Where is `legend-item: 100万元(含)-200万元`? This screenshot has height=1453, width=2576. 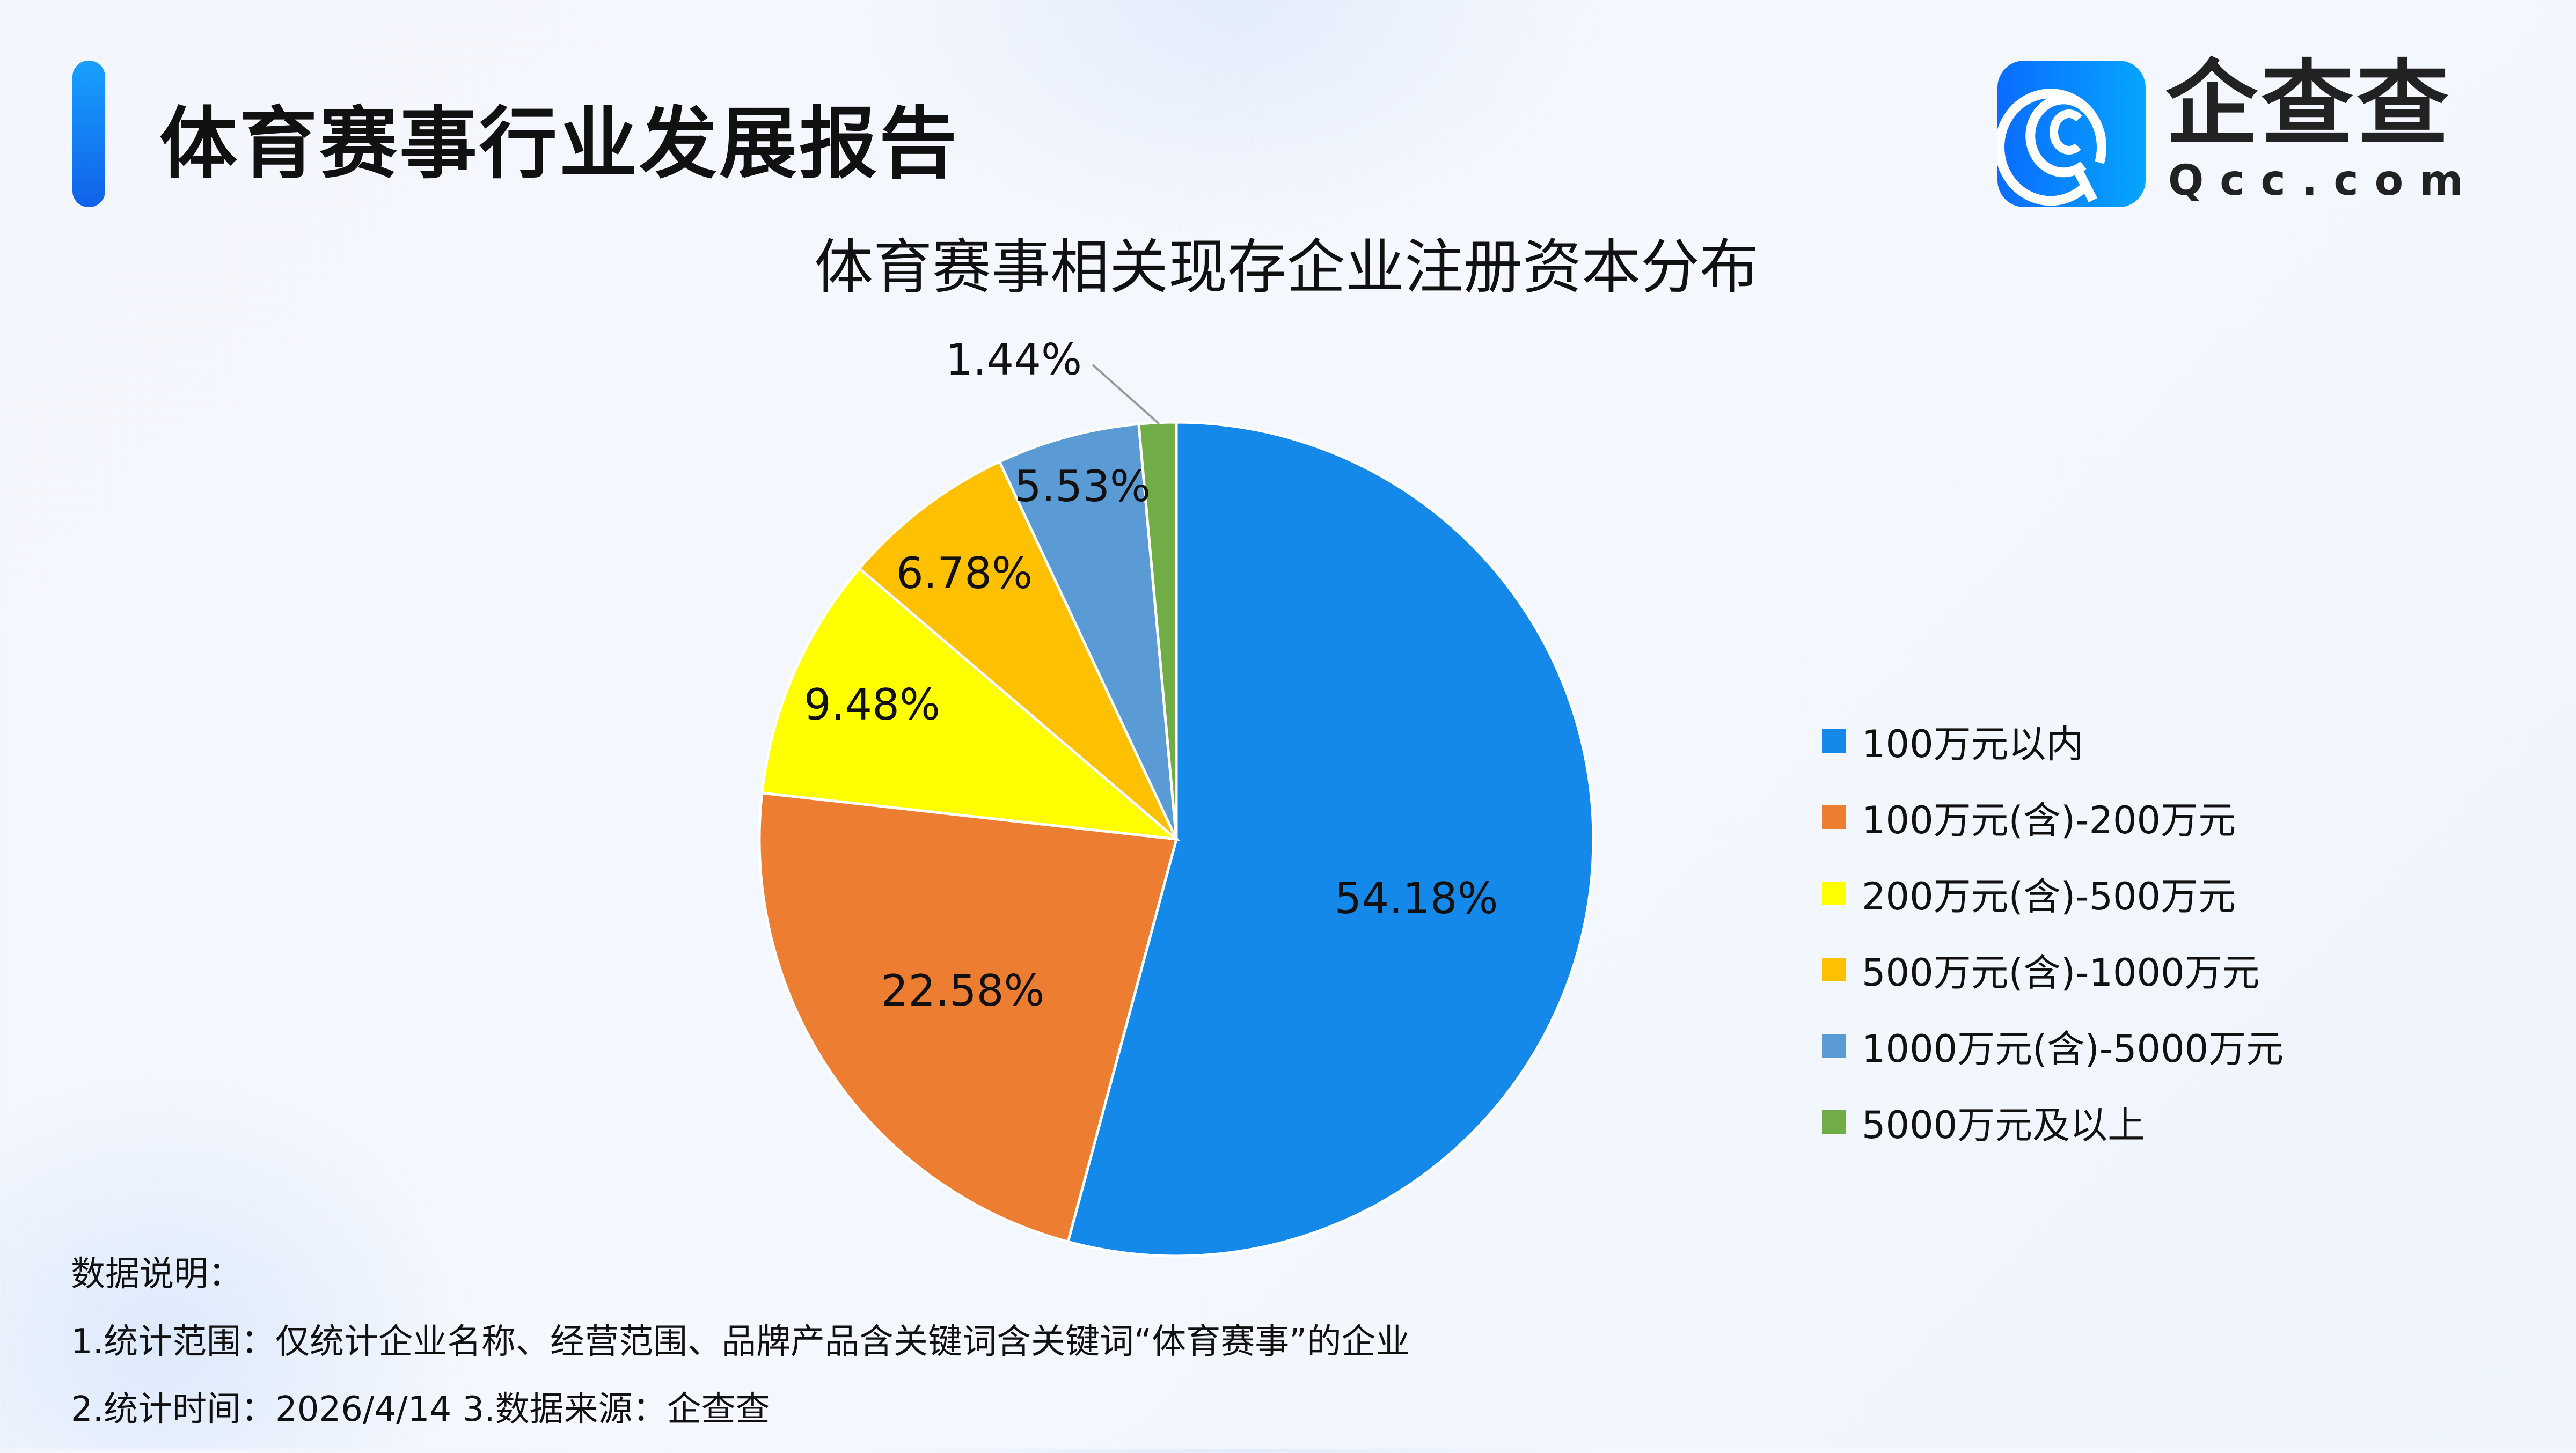 legend-item: 100万元(含)-200万元 is located at coordinates (2117, 817).